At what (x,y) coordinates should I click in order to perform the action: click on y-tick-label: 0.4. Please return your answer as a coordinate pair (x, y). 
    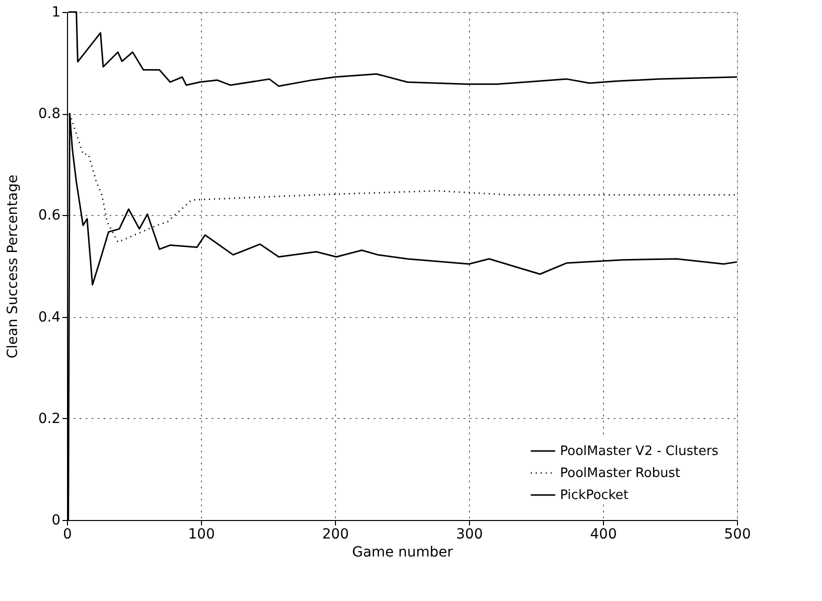
    Looking at the image, I should click on (49, 317).